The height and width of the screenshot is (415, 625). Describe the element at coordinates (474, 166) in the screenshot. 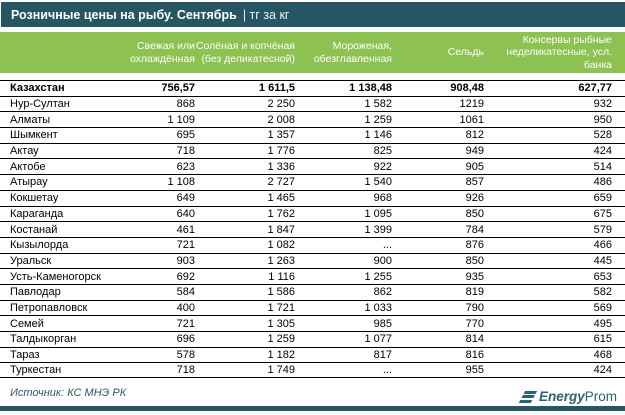

I see `value-cell: 905` at that location.